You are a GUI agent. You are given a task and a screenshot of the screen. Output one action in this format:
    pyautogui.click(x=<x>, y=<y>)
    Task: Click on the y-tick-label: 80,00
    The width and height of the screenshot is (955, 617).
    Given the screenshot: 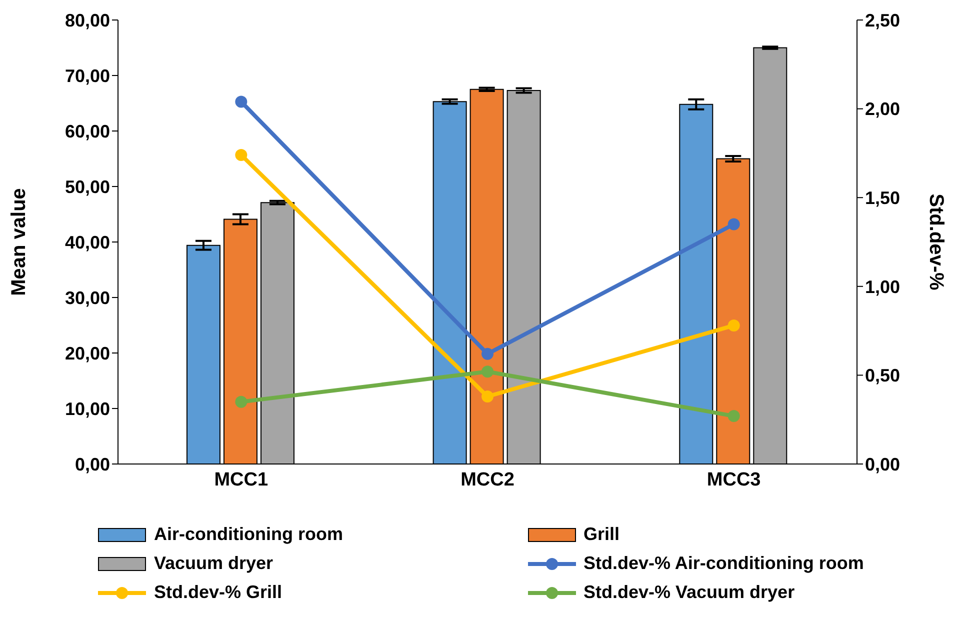 What is the action you would take?
    pyautogui.click(x=87, y=20)
    